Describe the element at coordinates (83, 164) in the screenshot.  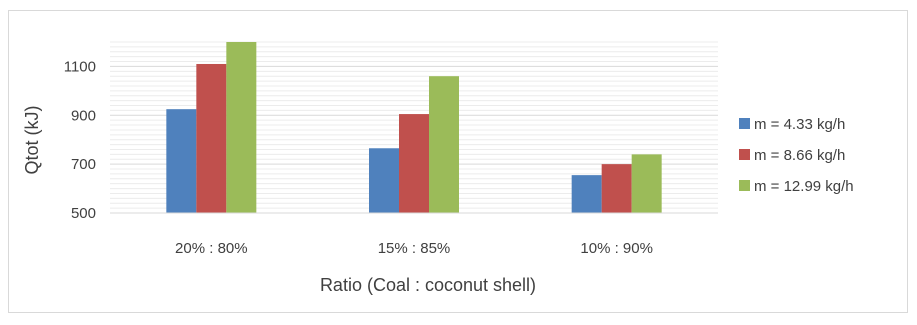
I see `y-tick-label: 700` at that location.